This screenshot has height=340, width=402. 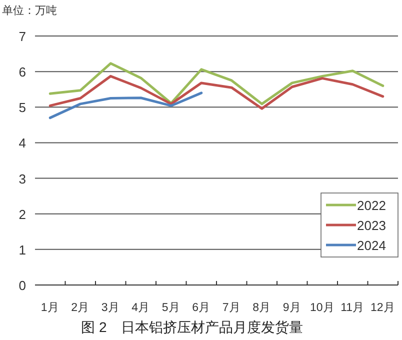 What do you see at coordinates (50, 307) in the screenshot?
I see `x-tick-label: 1月` at bounding box center [50, 307].